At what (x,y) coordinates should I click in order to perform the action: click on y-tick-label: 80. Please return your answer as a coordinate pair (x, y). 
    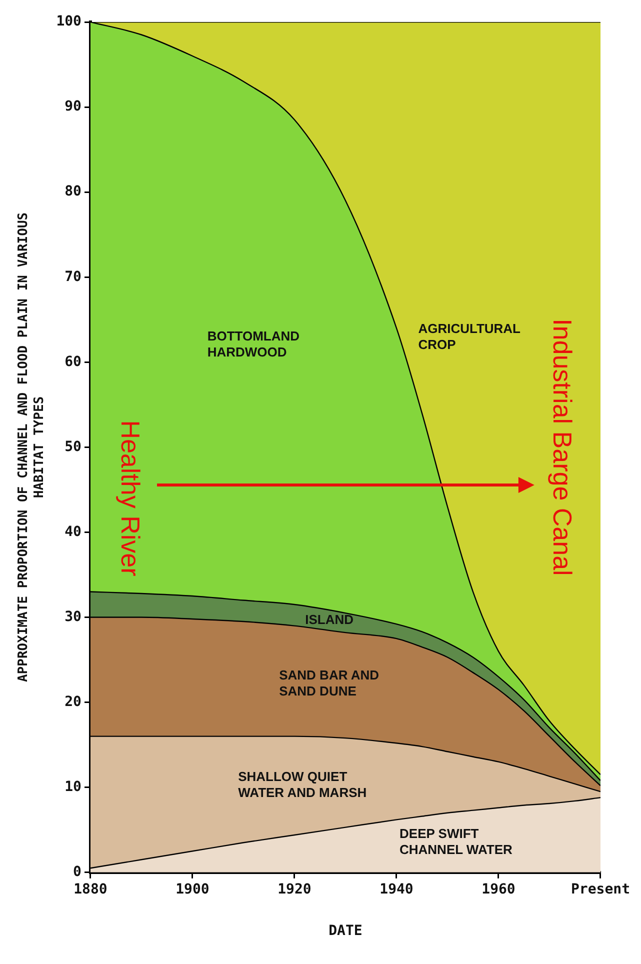
    Looking at the image, I should click on (73, 192).